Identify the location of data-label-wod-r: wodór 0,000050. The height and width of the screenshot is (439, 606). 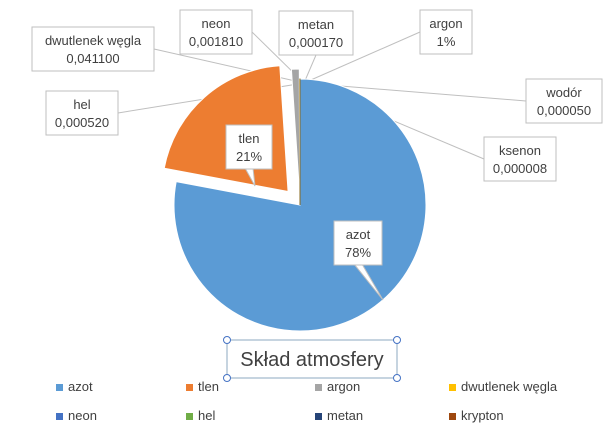
(564, 101).